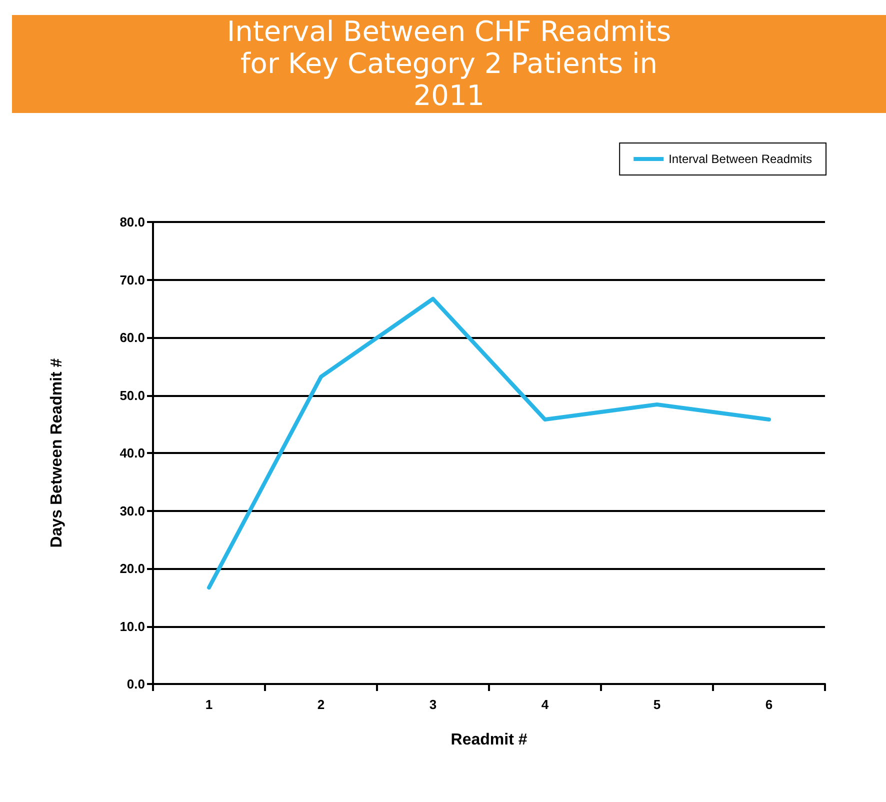  What do you see at coordinates (57, 453) in the screenshot?
I see `y-axis-title: Days Between Readmit #` at bounding box center [57, 453].